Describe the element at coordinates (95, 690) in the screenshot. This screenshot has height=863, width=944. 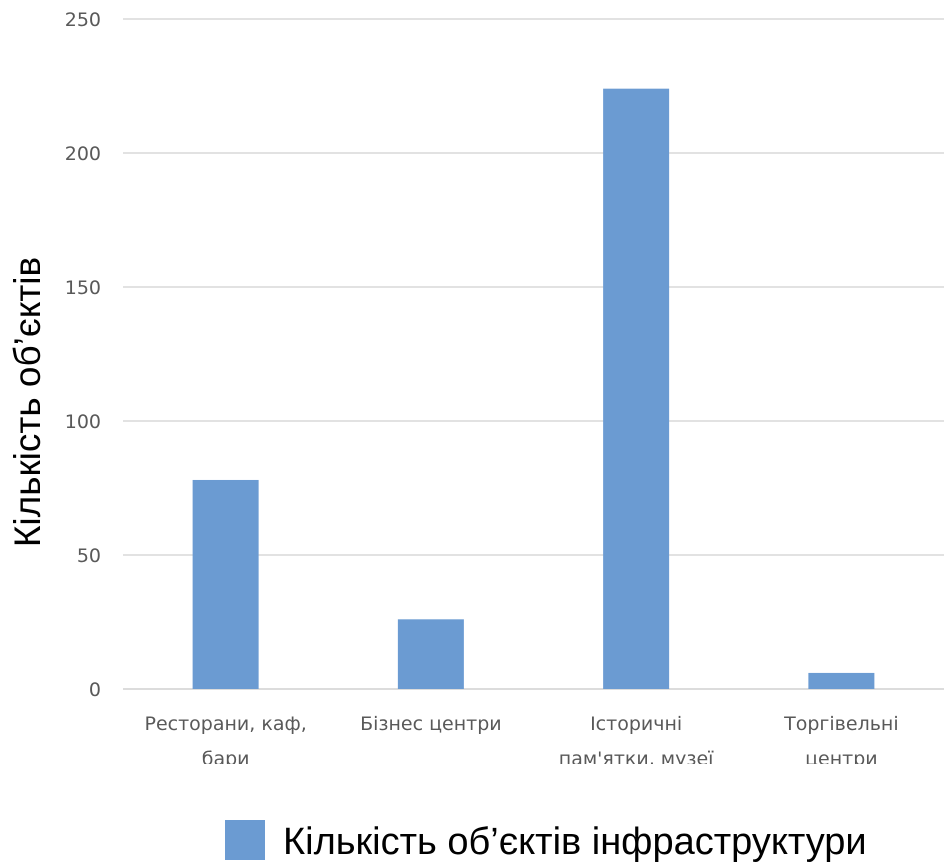
I see `y-tick-label: 0` at that location.